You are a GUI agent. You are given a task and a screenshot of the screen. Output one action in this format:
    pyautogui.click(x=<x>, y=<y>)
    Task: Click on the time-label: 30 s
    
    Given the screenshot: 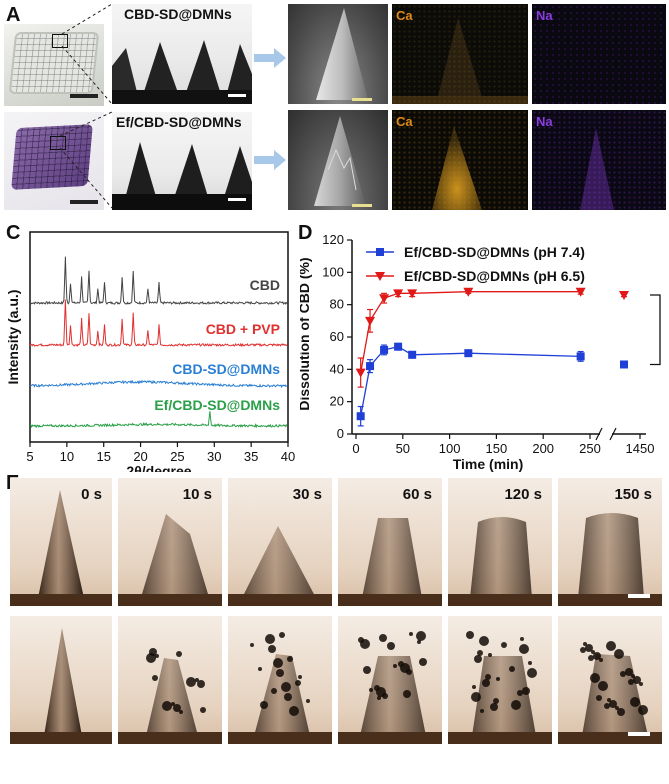 What is the action you would take?
    pyautogui.click(x=307, y=494)
    